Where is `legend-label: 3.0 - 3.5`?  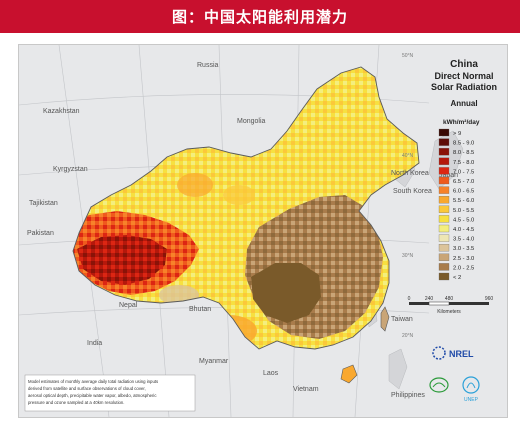 legend-label: 3.0 - 3.5 is located at coordinates (463, 249).